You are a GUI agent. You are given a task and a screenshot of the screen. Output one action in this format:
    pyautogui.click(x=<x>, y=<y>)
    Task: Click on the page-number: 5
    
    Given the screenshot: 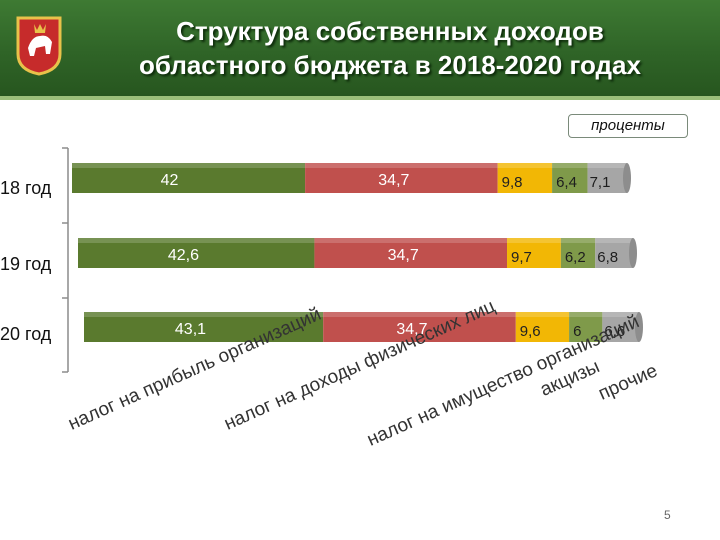 What is the action you would take?
    pyautogui.click(x=667, y=515)
    